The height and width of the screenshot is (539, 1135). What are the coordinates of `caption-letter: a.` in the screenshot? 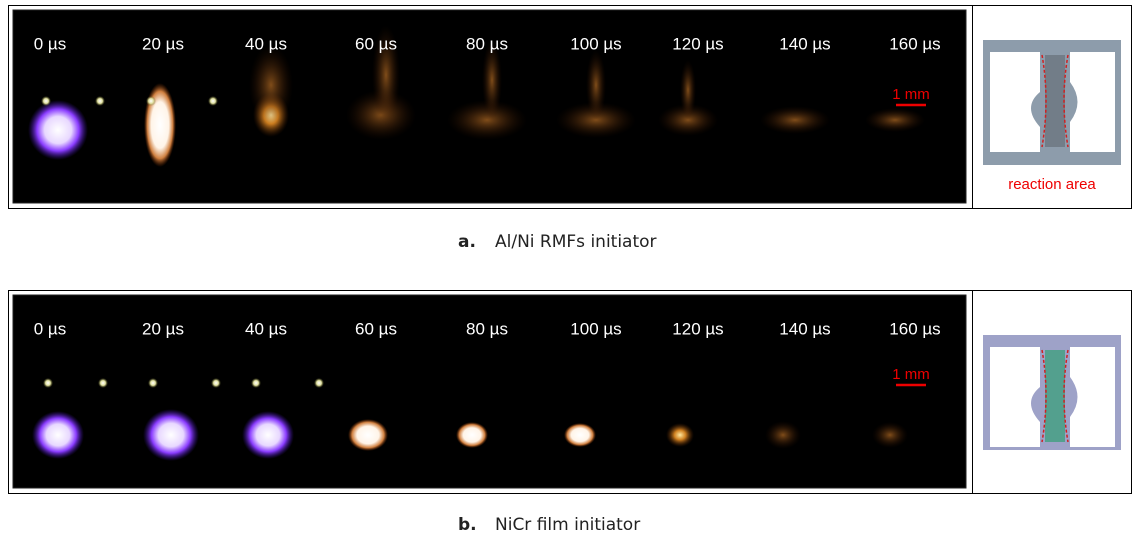 It's located at (467, 242).